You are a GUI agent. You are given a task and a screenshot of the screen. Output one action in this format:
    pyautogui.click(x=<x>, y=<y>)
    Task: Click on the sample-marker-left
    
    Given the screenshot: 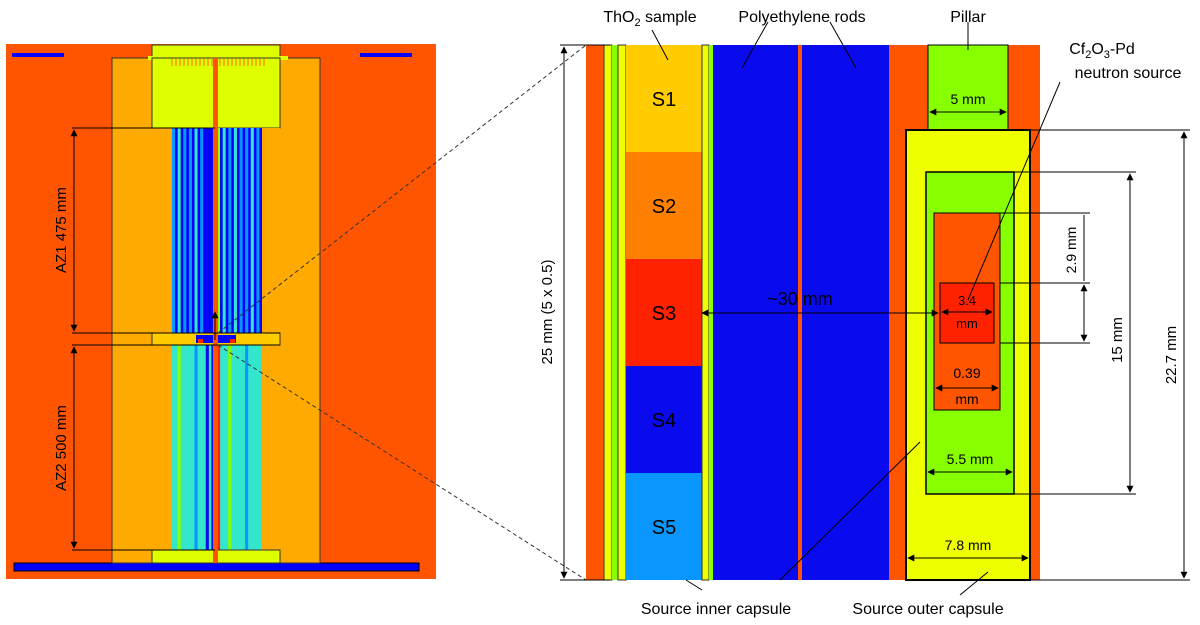 What is the action you would take?
    pyautogui.click(x=200, y=341)
    